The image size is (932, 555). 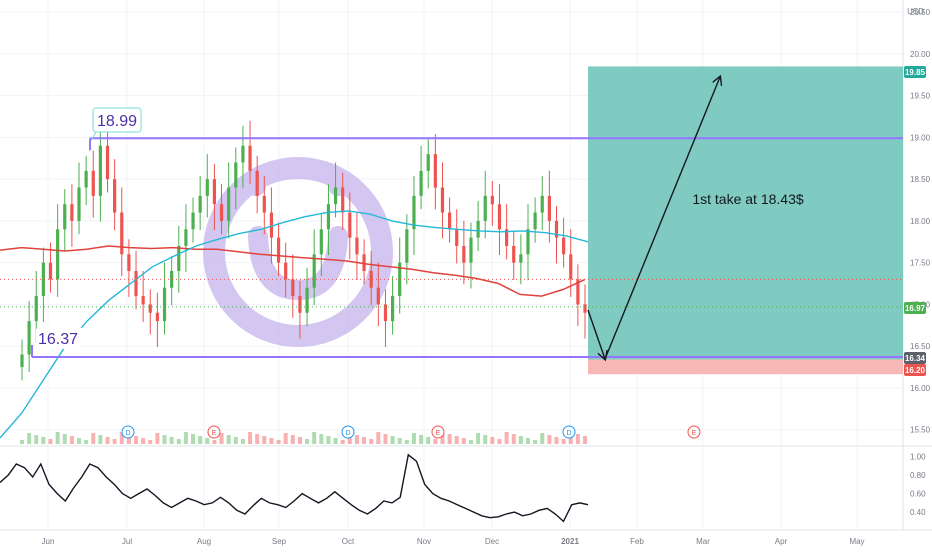 What do you see at coordinates (298, 263) in the screenshot?
I see `logo-smile` at bounding box center [298, 263].